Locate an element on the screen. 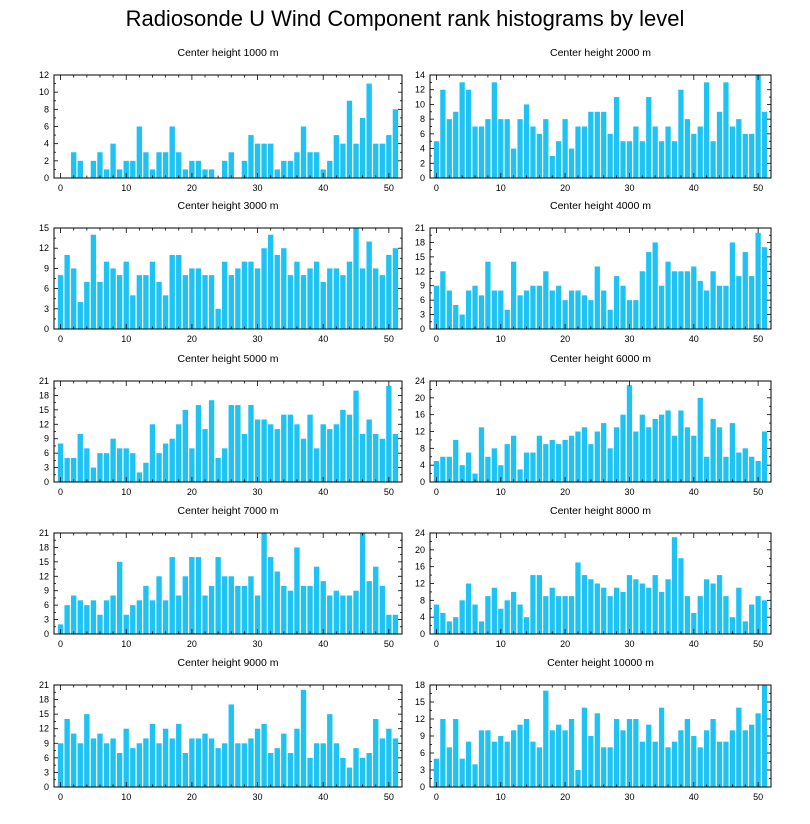 This screenshot has width=810, height=824. y-tick-label: 9 is located at coordinates (422, 736).